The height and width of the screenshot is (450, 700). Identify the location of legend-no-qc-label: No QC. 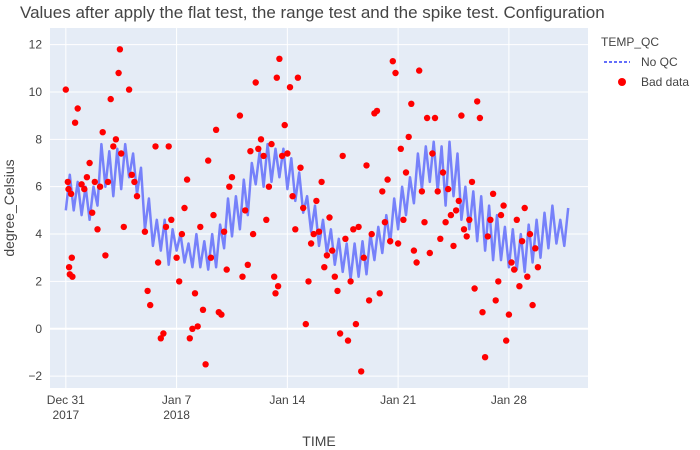
(659, 62).